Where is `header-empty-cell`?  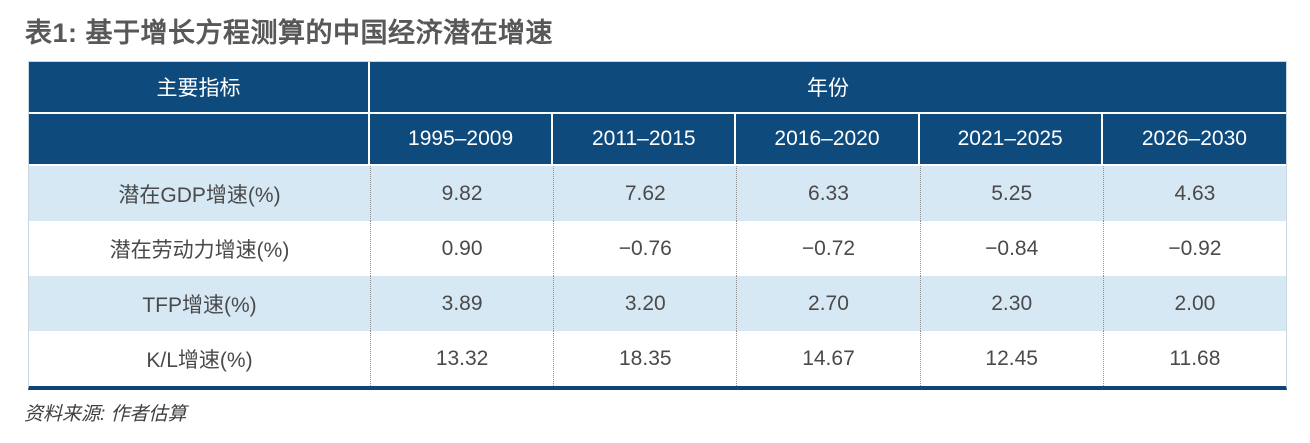 header-empty-cell is located at coordinates (199, 140).